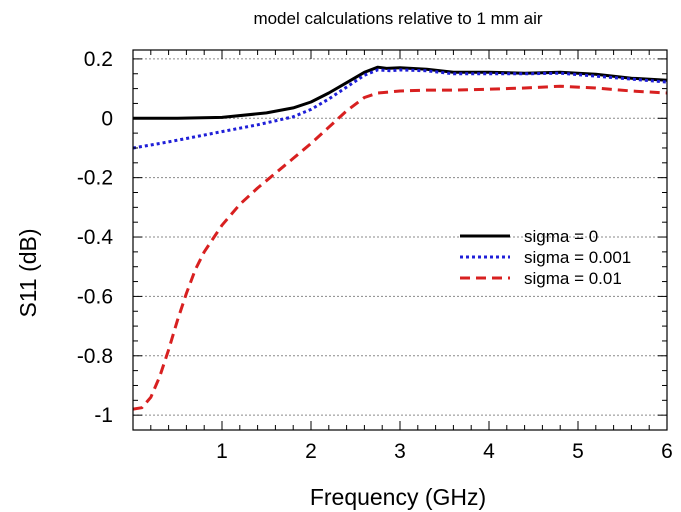 This screenshot has width=681, height=512. What do you see at coordinates (222, 451) in the screenshot?
I see `x-tick-label: 1` at bounding box center [222, 451].